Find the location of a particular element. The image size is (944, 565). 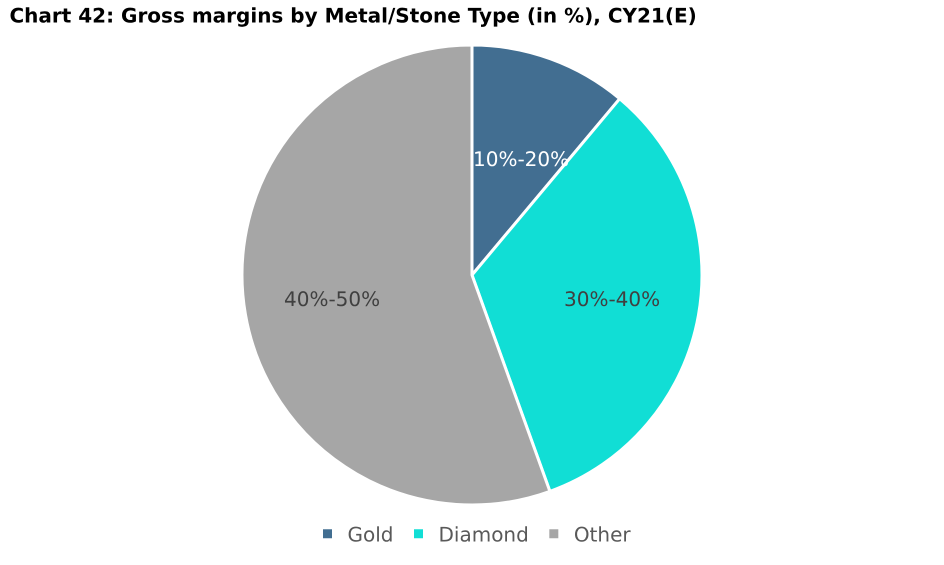

legend-label: Diamond is located at coordinates (483, 534).